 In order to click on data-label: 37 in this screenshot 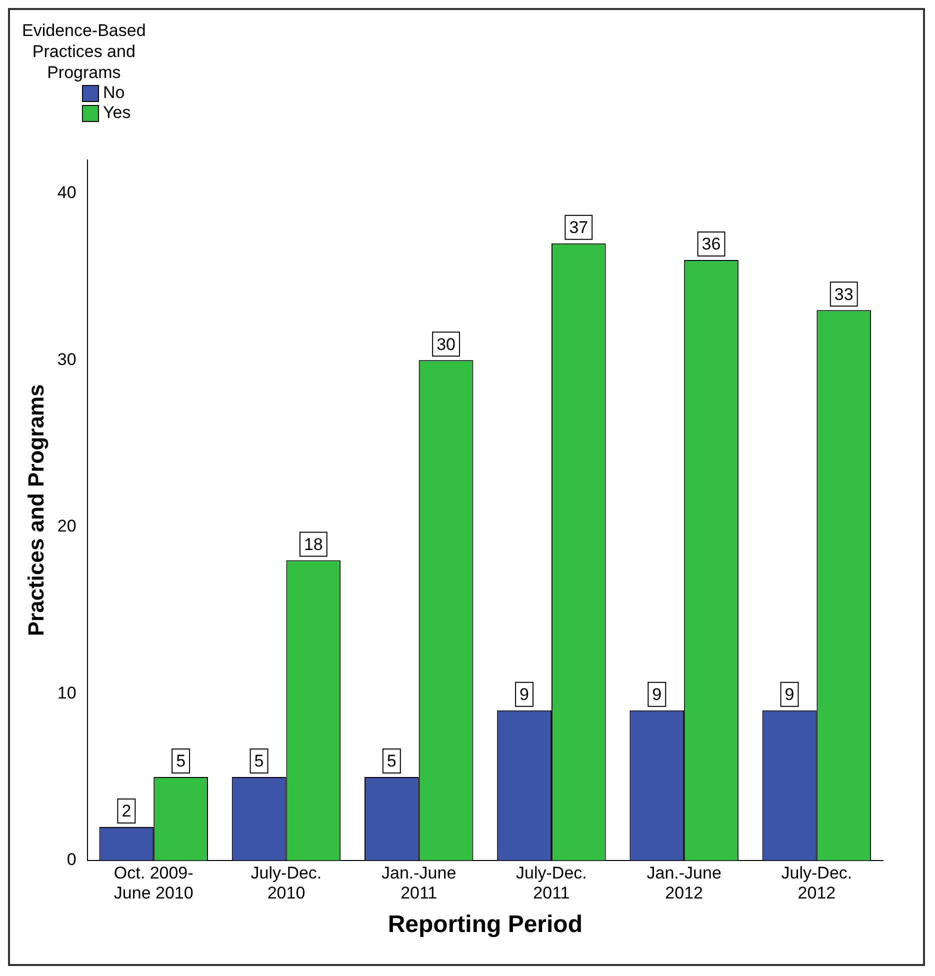, I will do `click(578, 228)`.